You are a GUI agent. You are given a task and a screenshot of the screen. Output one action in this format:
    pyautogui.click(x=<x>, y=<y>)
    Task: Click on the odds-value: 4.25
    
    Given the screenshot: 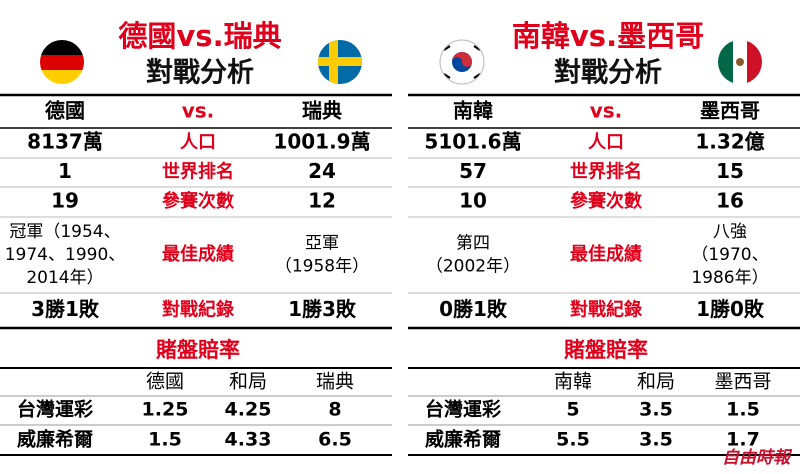 What is the action you would take?
    pyautogui.click(x=248, y=410)
    